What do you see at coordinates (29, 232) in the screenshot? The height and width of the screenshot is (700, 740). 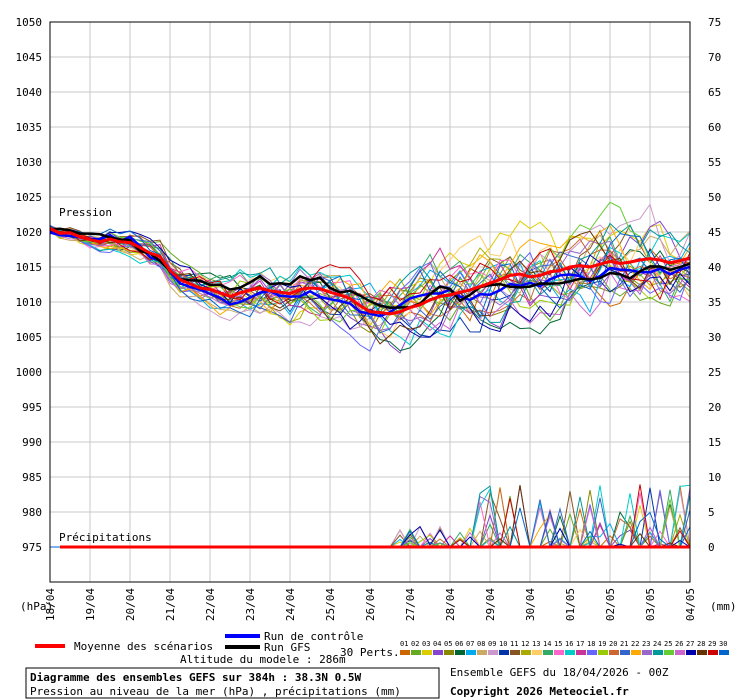 I see `y-left-tick-label: 1020` at bounding box center [29, 232].